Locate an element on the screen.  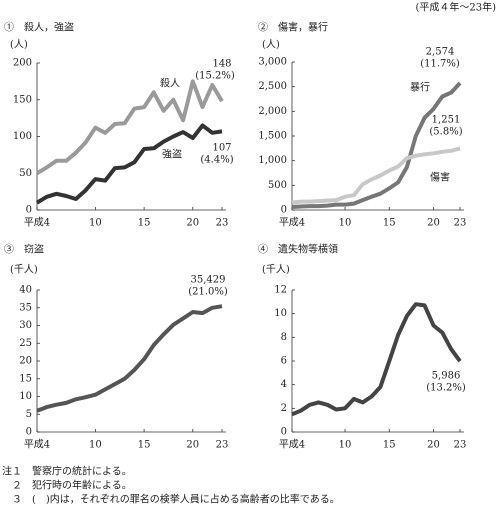
note: ３ ( )内は，それぞれの罪名の検挙人員に占める高齢者の比率である。 is located at coordinates (171, 499).